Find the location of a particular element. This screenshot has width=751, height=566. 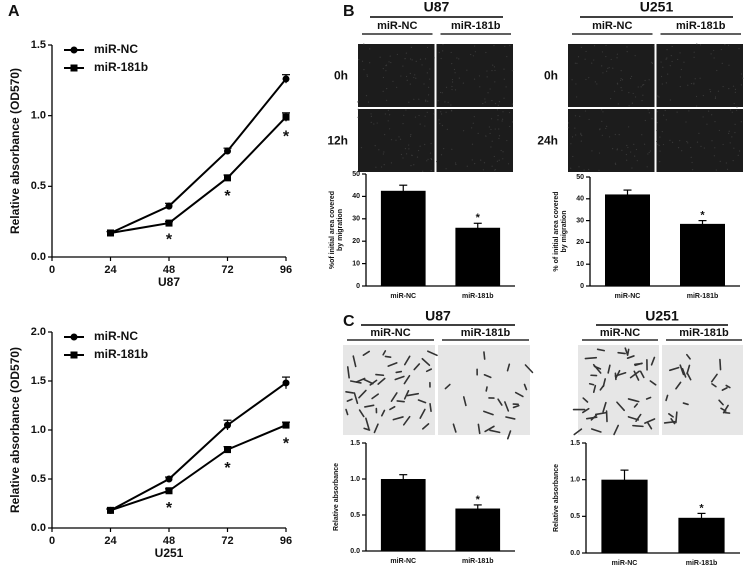

y-tick-label: 0 is located at coordinates (358, 286).